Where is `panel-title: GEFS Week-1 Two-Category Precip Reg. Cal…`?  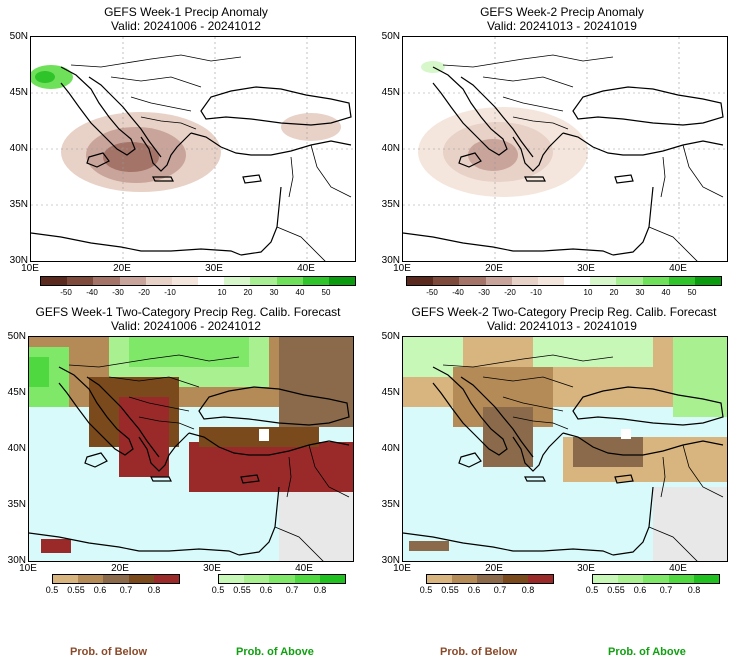
panel-title: GEFS Week-1 Two-Category Precip Reg. Cal… is located at coordinates (188, 312).